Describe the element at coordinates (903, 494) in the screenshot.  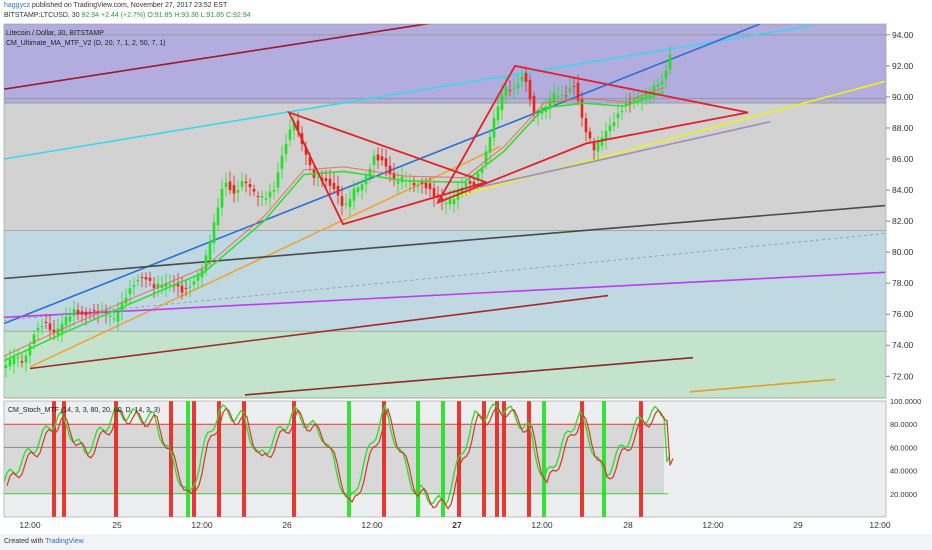
I see `stoch-tick-label: 20.0000` at that location.